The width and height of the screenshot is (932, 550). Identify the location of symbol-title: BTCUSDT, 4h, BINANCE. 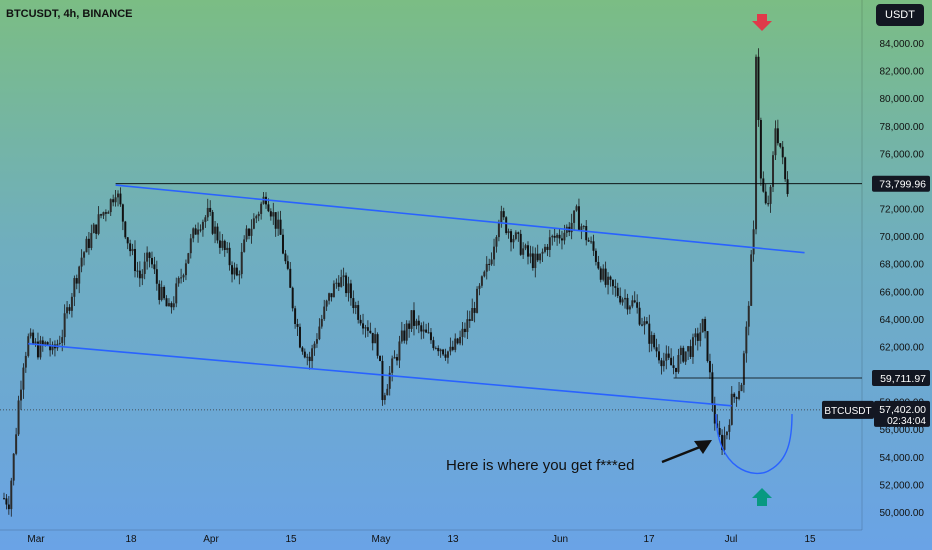
(69, 14).